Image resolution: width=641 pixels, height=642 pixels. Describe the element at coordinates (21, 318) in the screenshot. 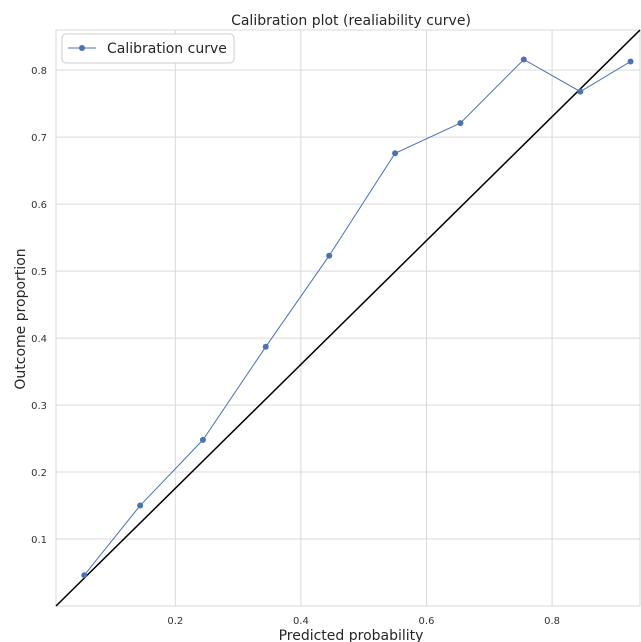

I see `y-axis-label: Outcome proportion` at that location.